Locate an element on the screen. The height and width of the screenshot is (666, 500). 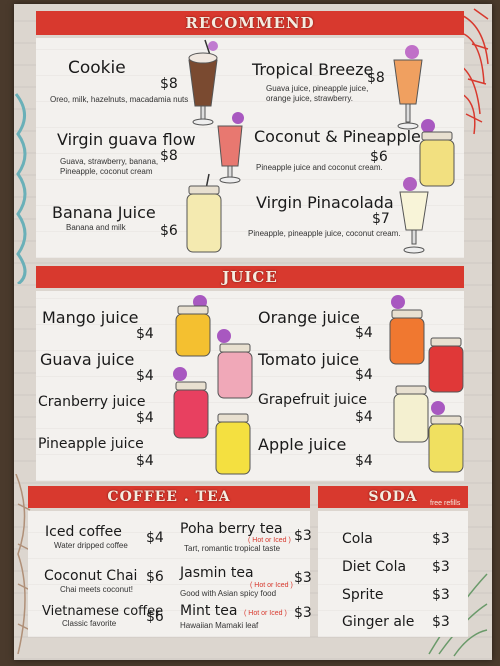
juice-banner: JUICE is located at coordinates (250, 277).